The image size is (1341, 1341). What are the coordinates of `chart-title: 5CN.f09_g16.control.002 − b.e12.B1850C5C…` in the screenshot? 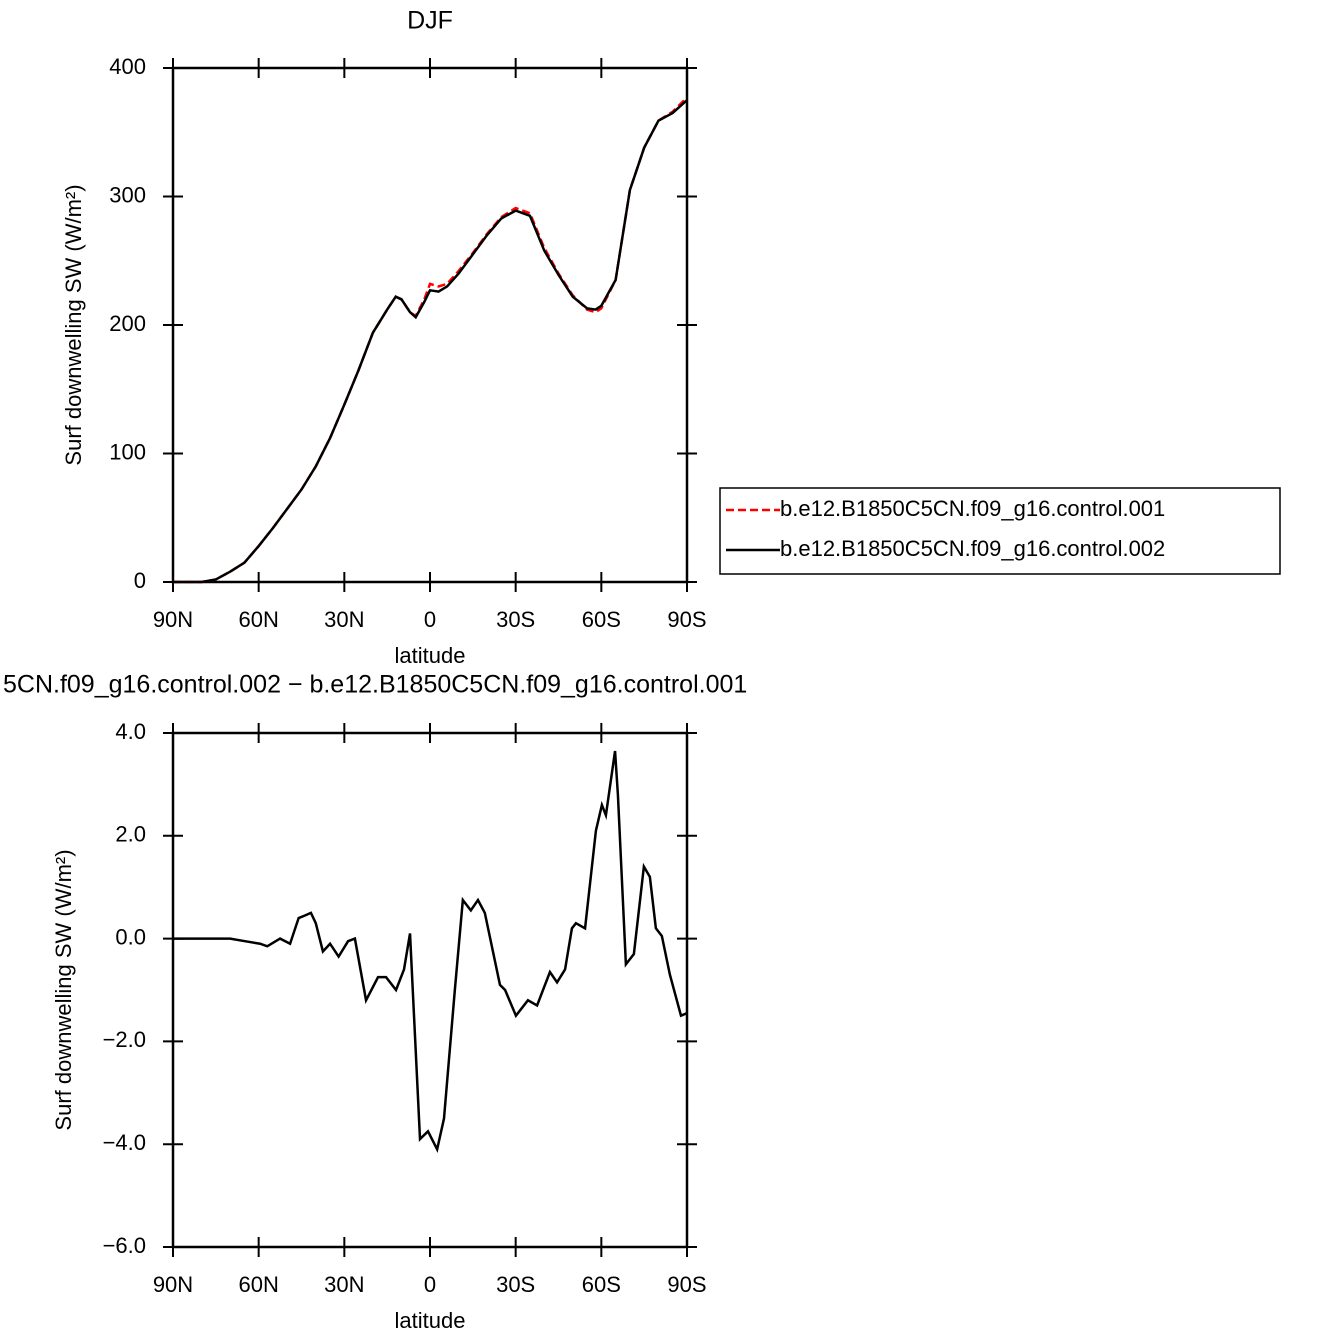 It's located at (375, 685).